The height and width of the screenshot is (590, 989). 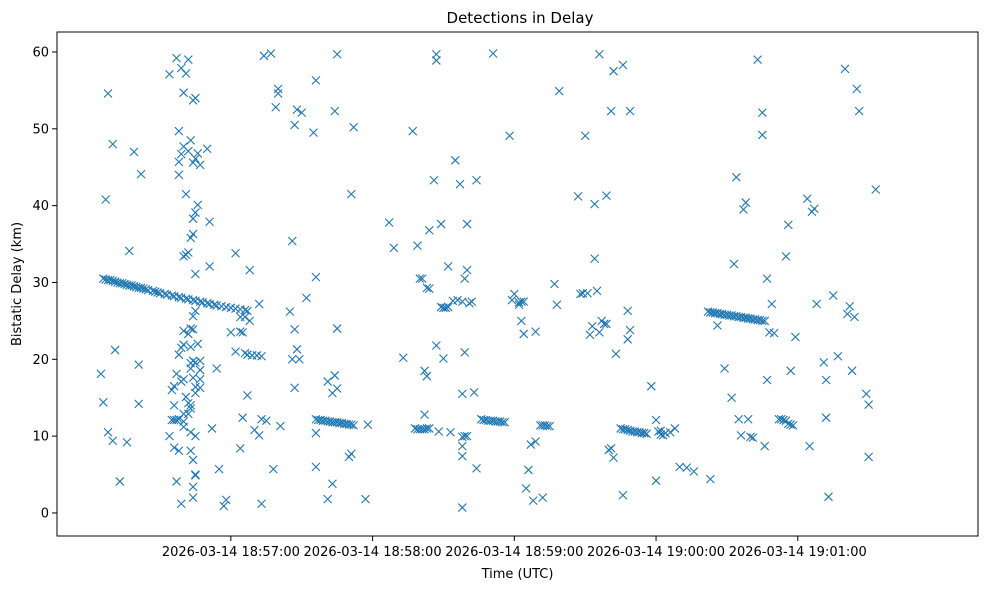 What do you see at coordinates (17, 284) in the screenshot?
I see `y-axis-label: Bistatic Delay (km)` at bounding box center [17, 284].